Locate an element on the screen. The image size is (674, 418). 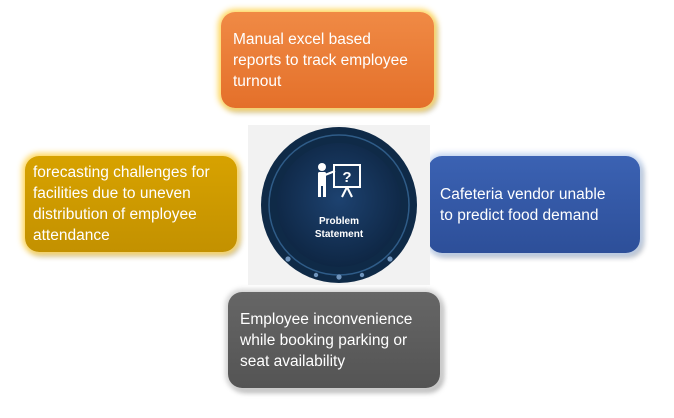
problem-statement-hub: ? Problem Statement is located at coordinates (339, 205).